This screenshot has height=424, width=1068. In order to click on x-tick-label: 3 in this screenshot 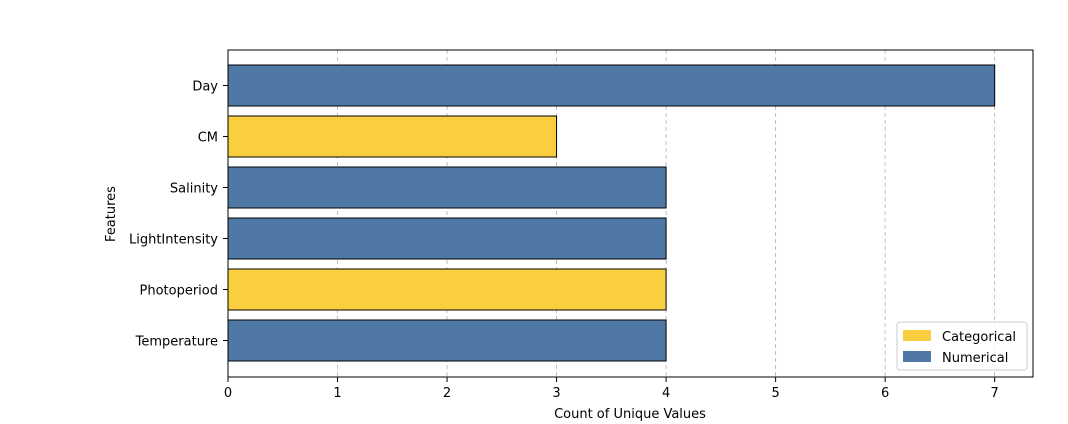, I will do `click(556, 393)`.